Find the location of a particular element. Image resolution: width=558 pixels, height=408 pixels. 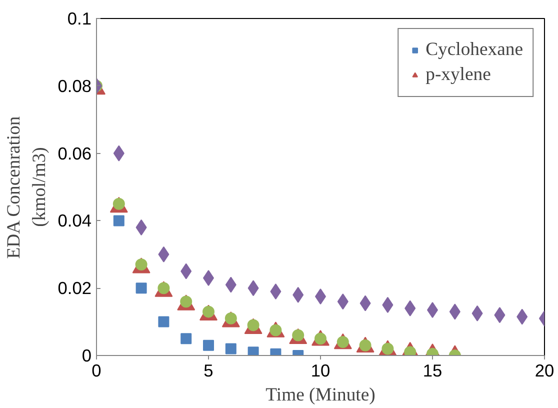

x-tick-label: 10 is located at coordinates (320, 370).